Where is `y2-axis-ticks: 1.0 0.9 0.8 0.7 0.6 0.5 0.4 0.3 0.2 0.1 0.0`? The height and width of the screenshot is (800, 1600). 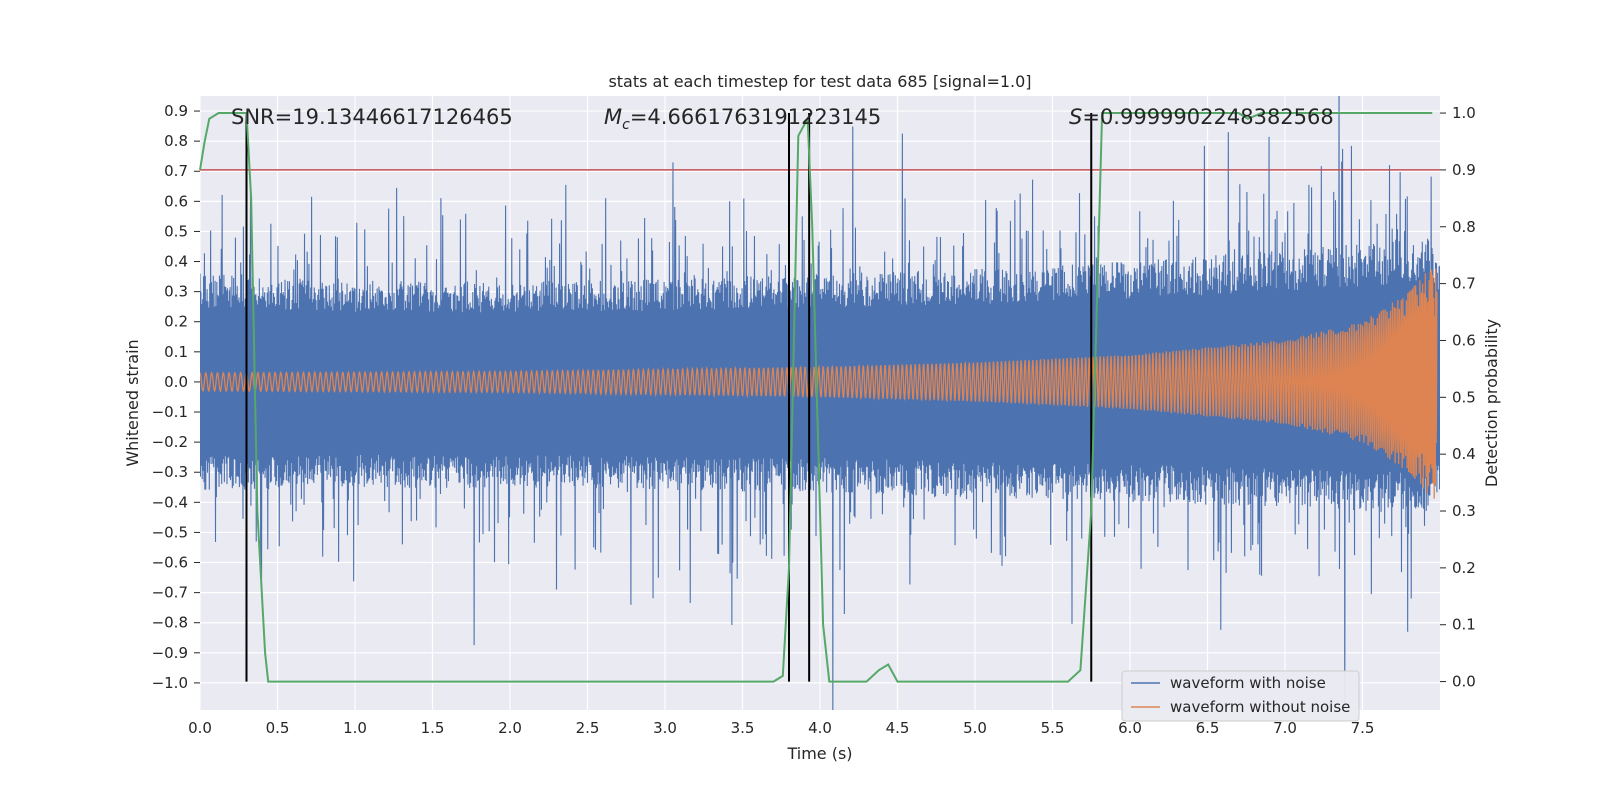 y2-axis-ticks: 1.0 0.9 0.8 0.7 0.6 0.5 0.4 0.3 0.2 0.1 0.0 is located at coordinates (1458, 397).